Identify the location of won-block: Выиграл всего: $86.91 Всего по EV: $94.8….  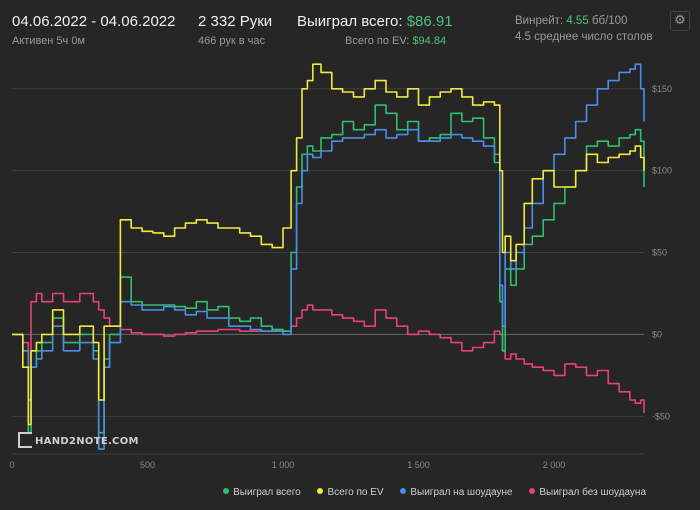
(375, 30).